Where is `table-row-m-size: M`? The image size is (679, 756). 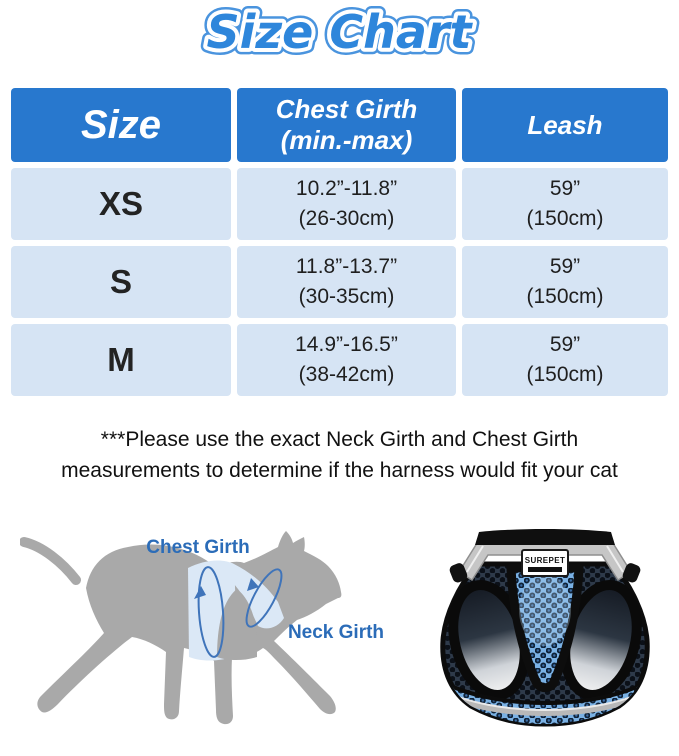 table-row-m-size: M is located at coordinates (121, 360).